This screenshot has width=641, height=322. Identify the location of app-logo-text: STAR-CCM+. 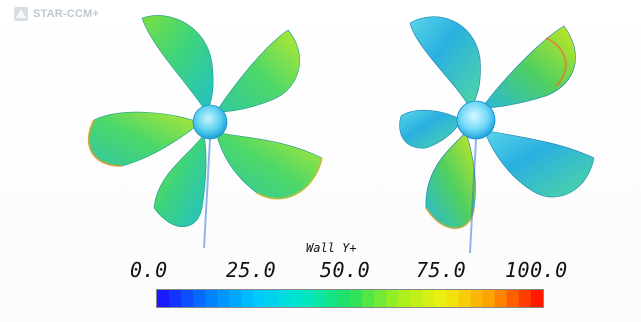
(66, 14).